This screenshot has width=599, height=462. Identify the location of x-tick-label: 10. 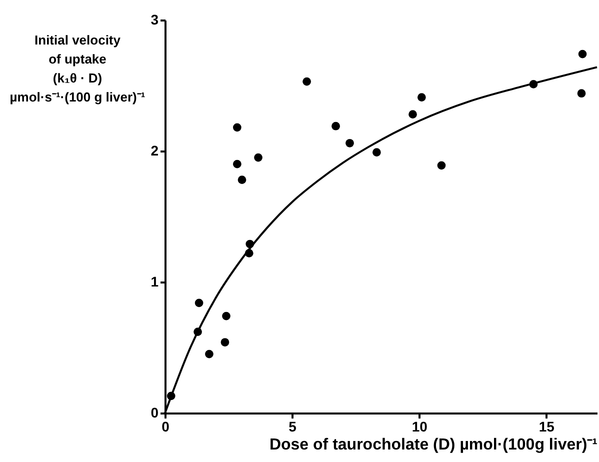
(420, 426).